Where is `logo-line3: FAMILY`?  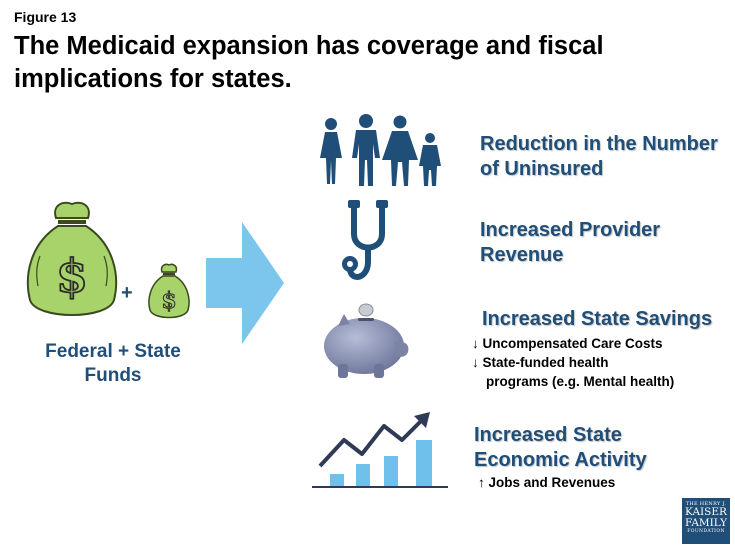 logo-line3: FAMILY is located at coordinates (706, 523).